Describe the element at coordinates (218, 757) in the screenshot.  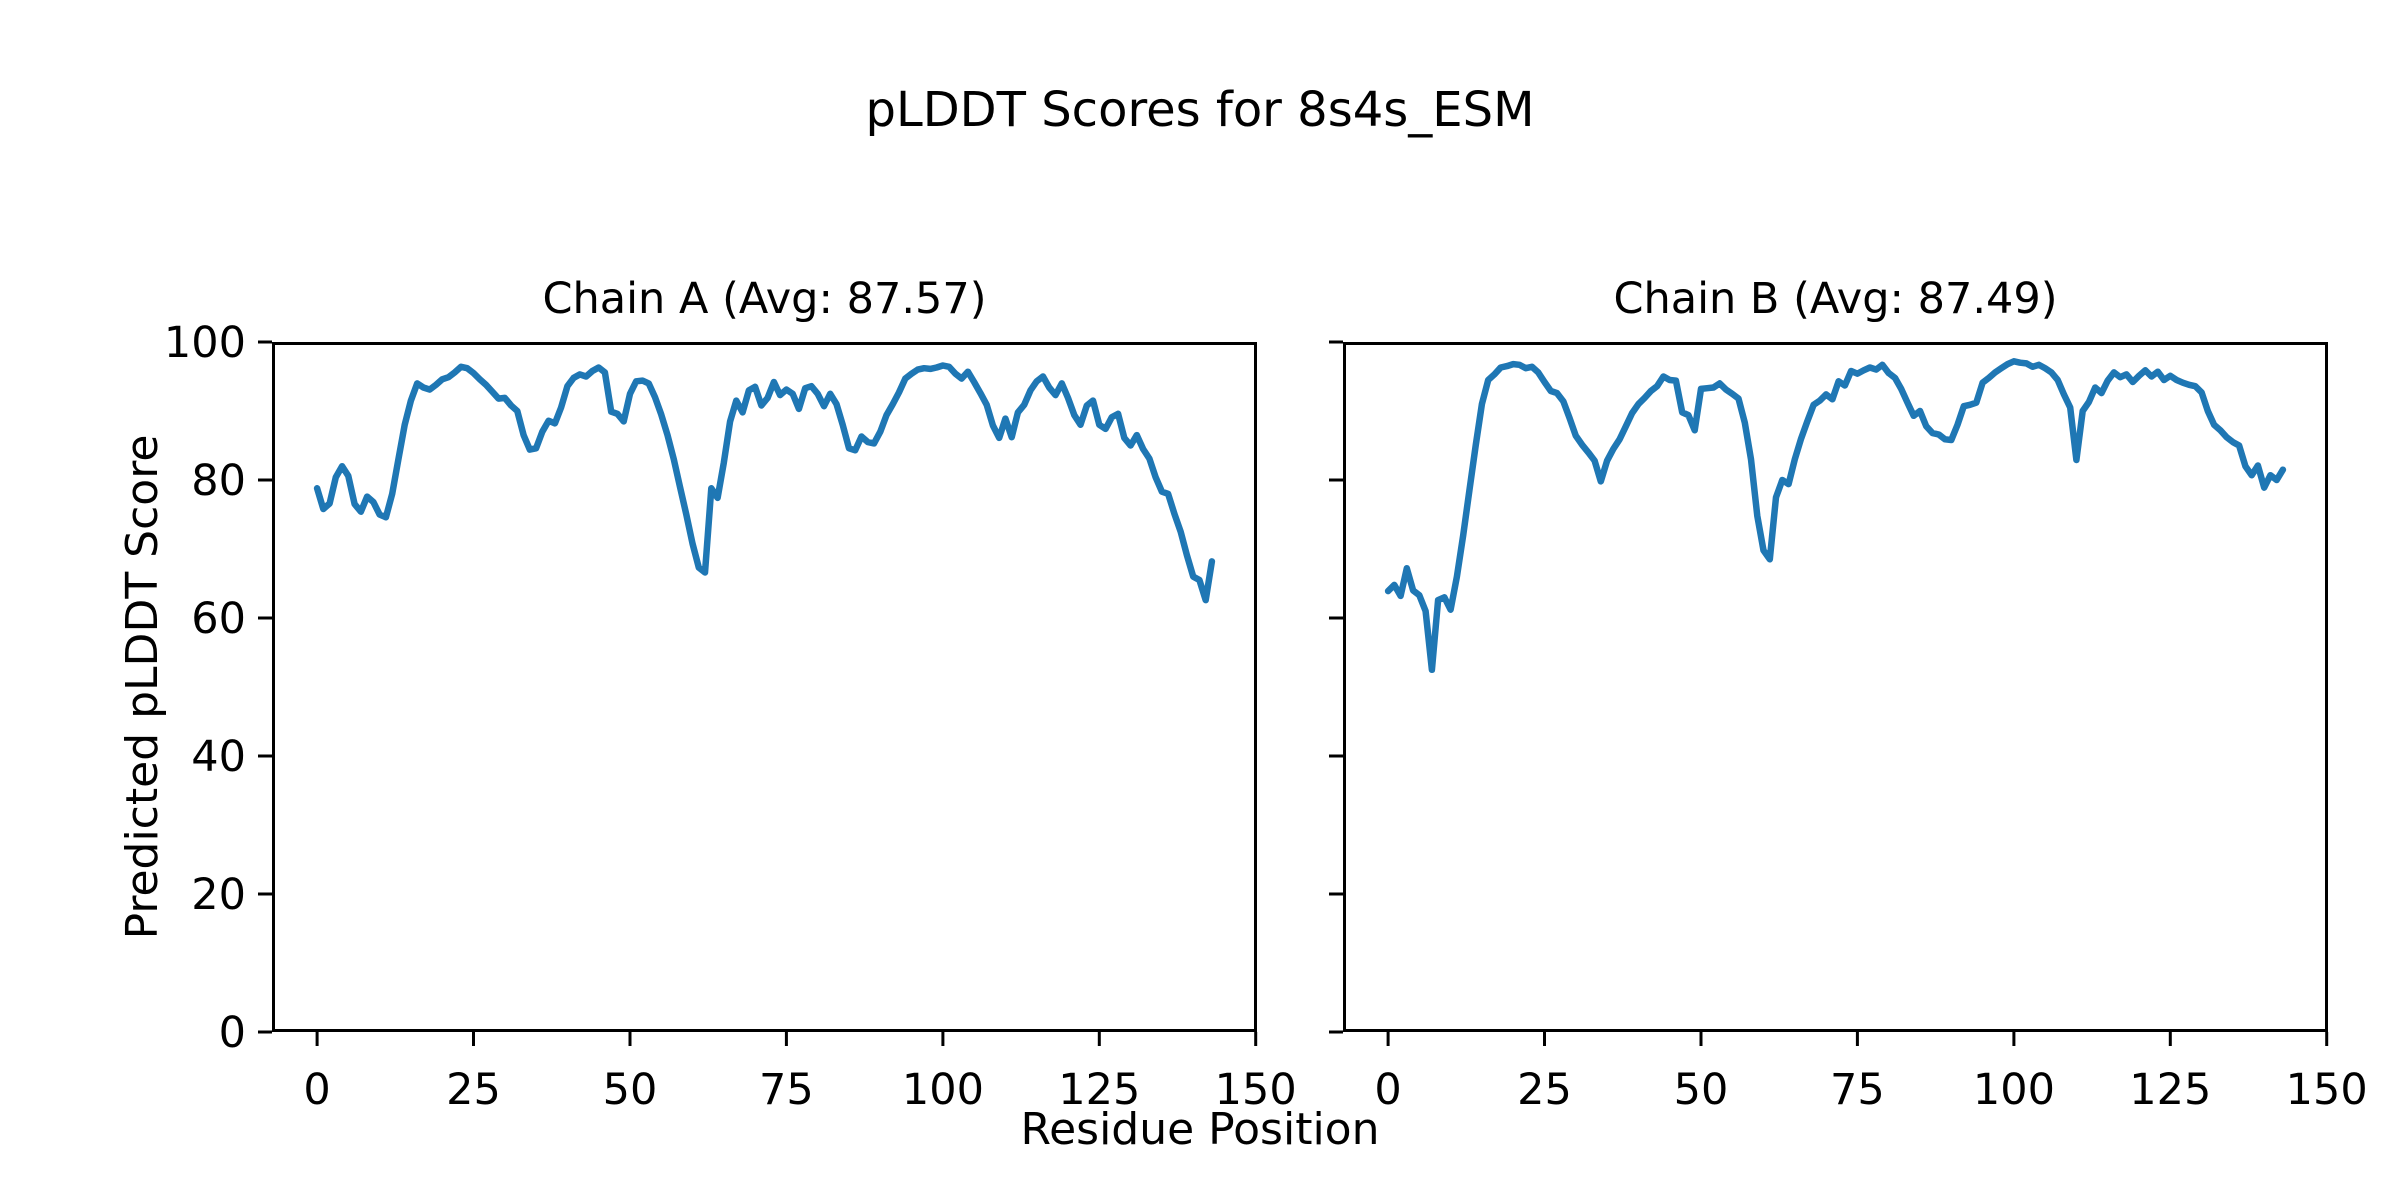
I see `y-tick-label: 40` at that location.